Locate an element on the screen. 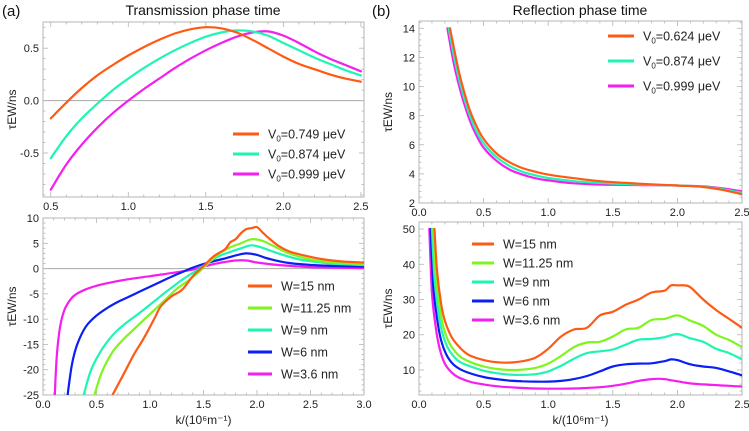  series-line-v0-0.874-ev is located at coordinates (205, 94).